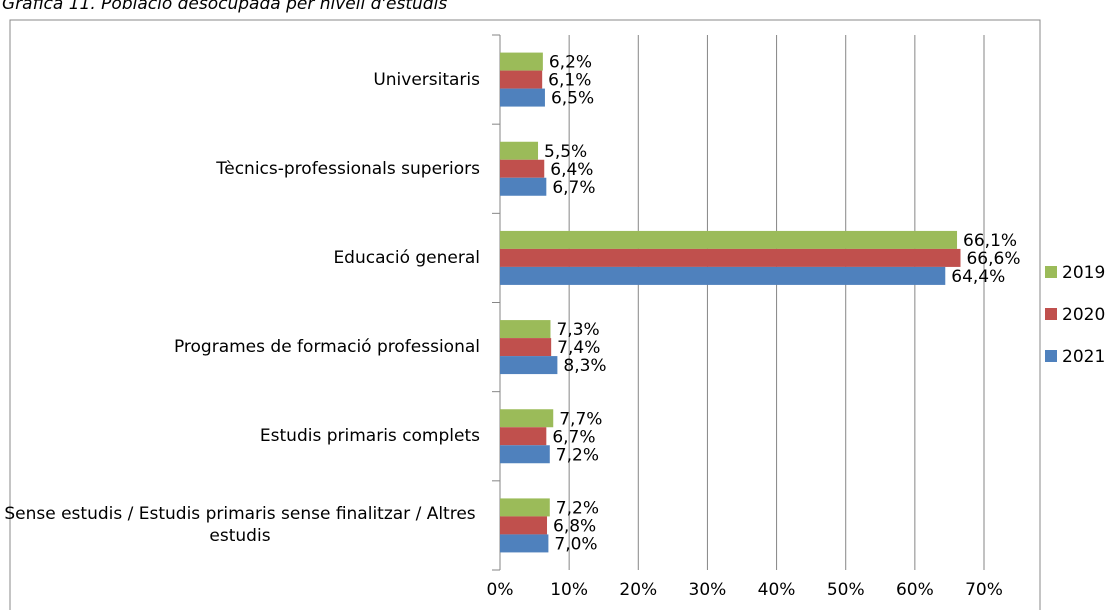 The image size is (1117, 610). What do you see at coordinates (638, 590) in the screenshot?
I see `x-tick-label: 20%` at bounding box center [638, 590].